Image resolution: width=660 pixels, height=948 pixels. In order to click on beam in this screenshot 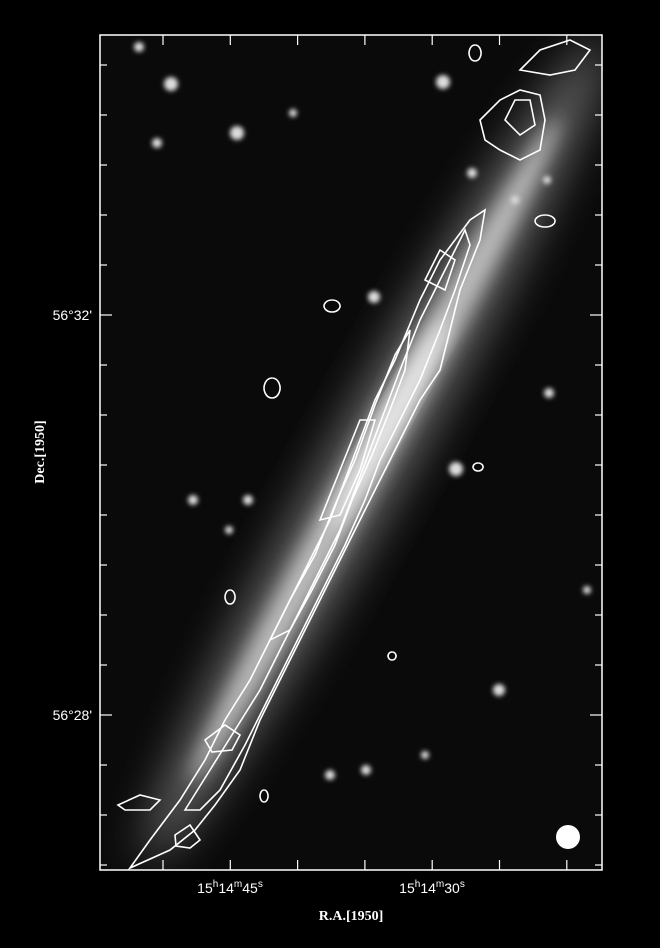, I will do `click(568, 837)`.